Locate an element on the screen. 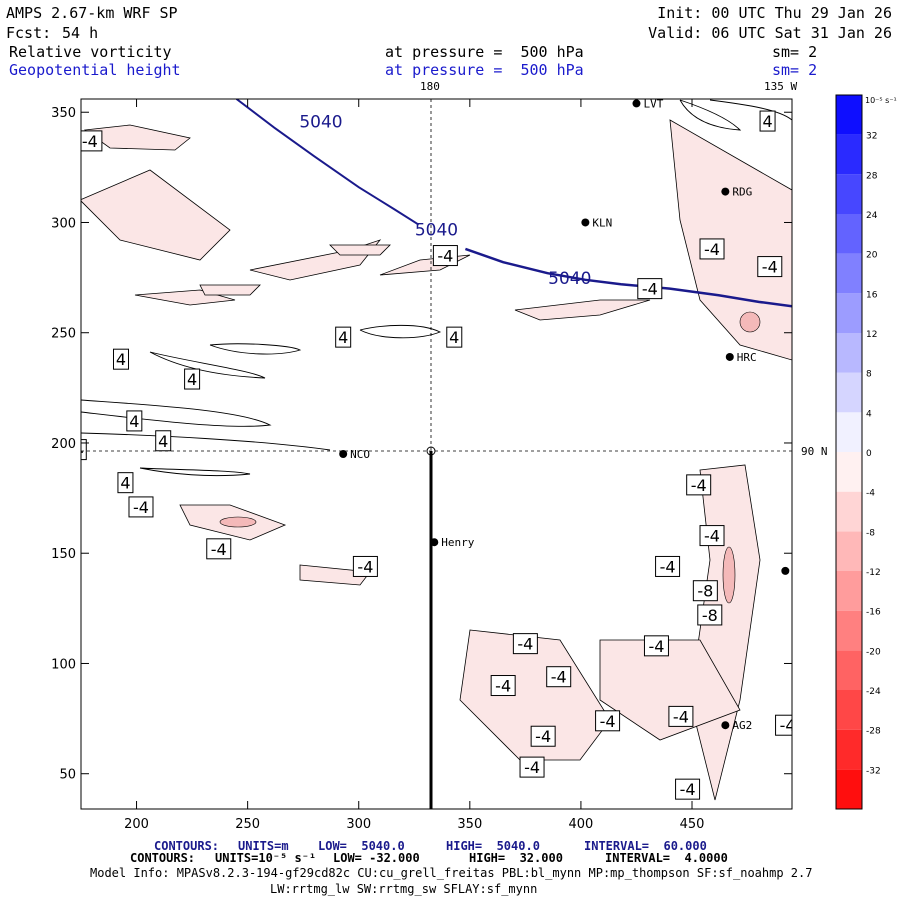  vorticity-label-22: -4 is located at coordinates (525, 644).